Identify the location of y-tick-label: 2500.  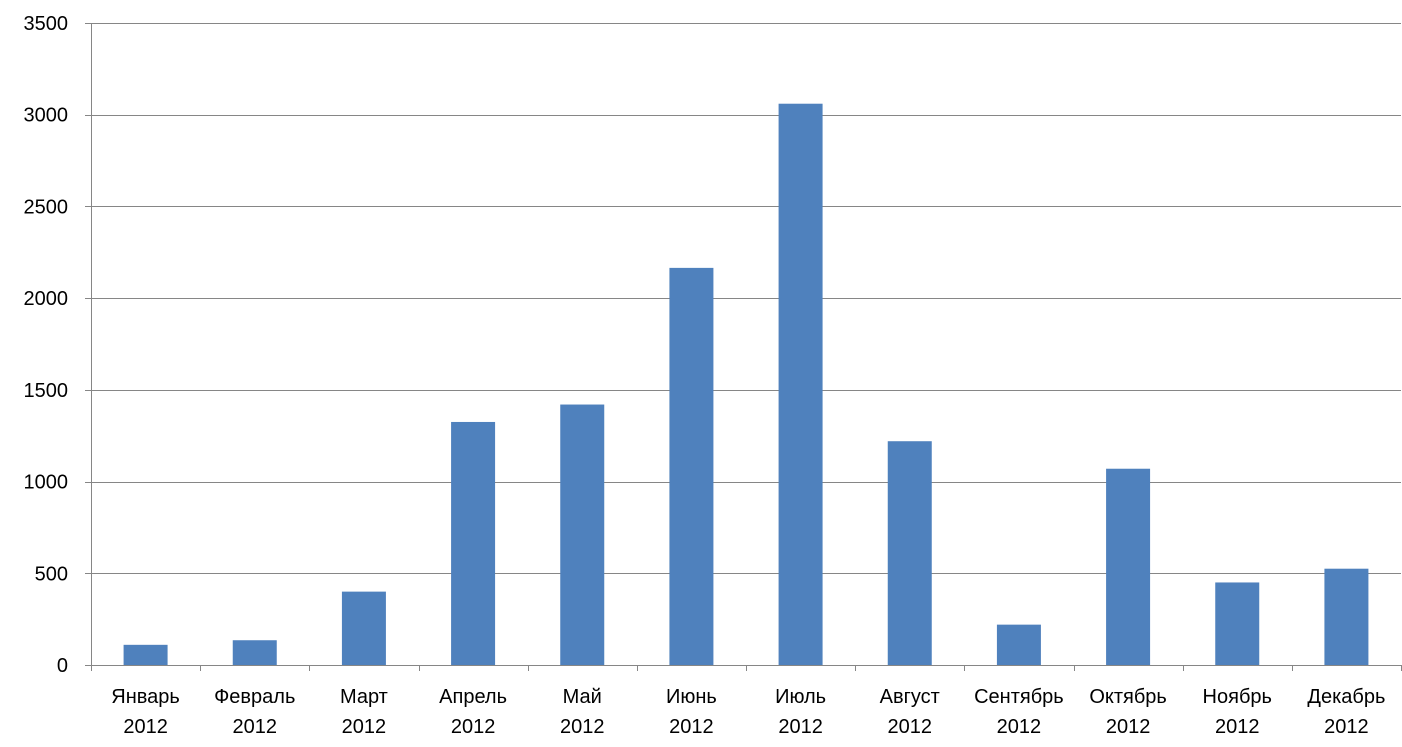
(46, 207).